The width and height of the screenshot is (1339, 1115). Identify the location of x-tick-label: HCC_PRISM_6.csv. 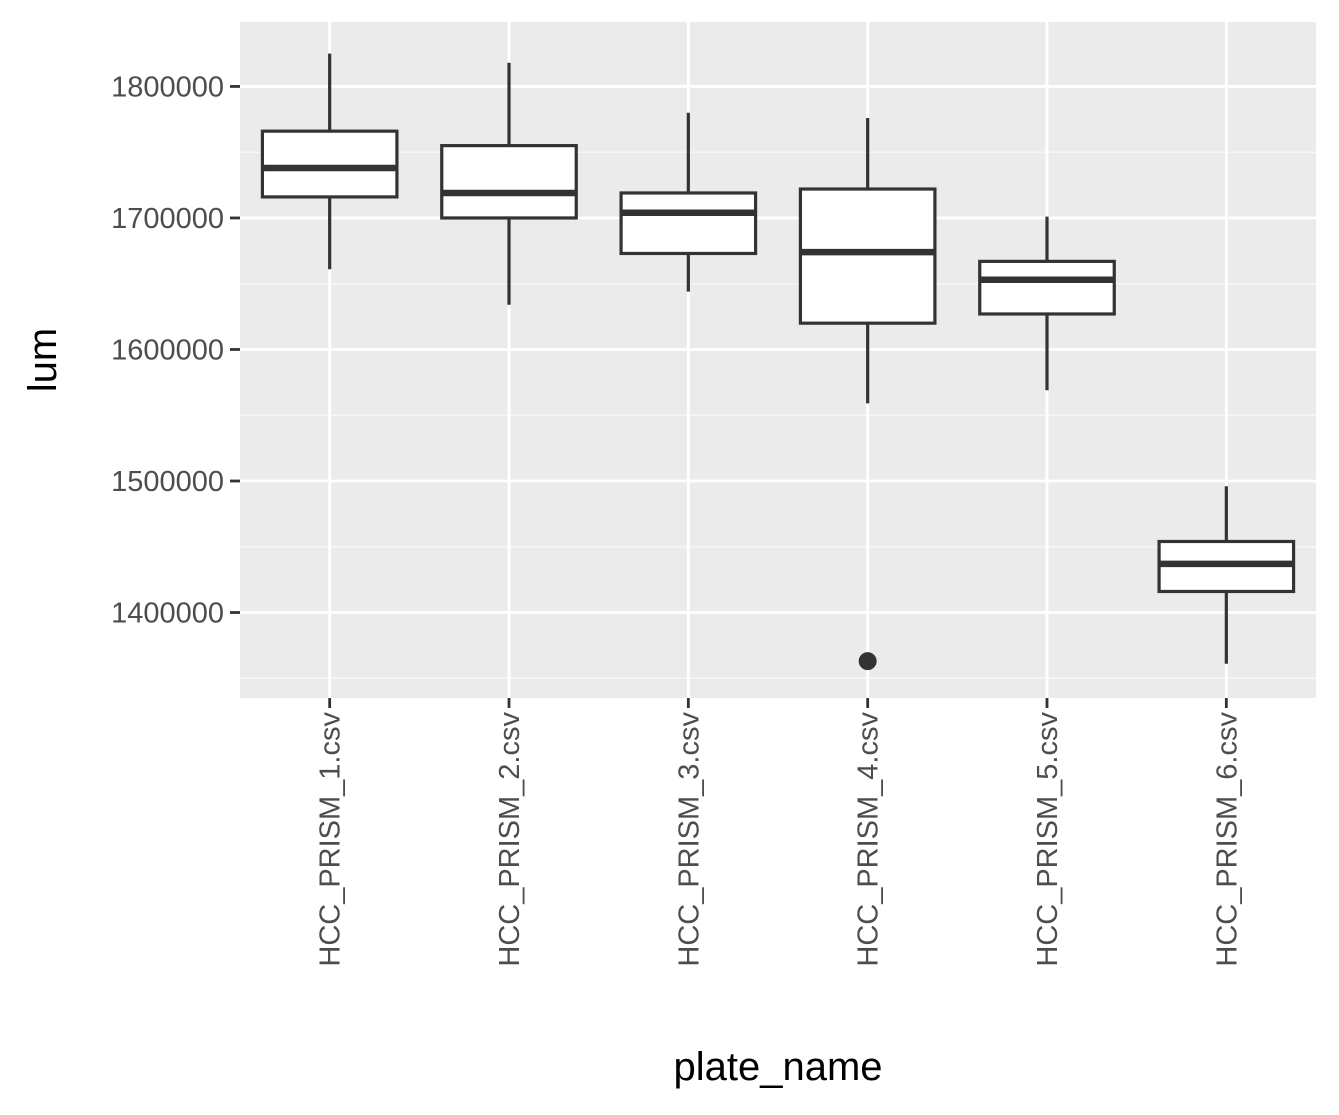
(1227, 839).